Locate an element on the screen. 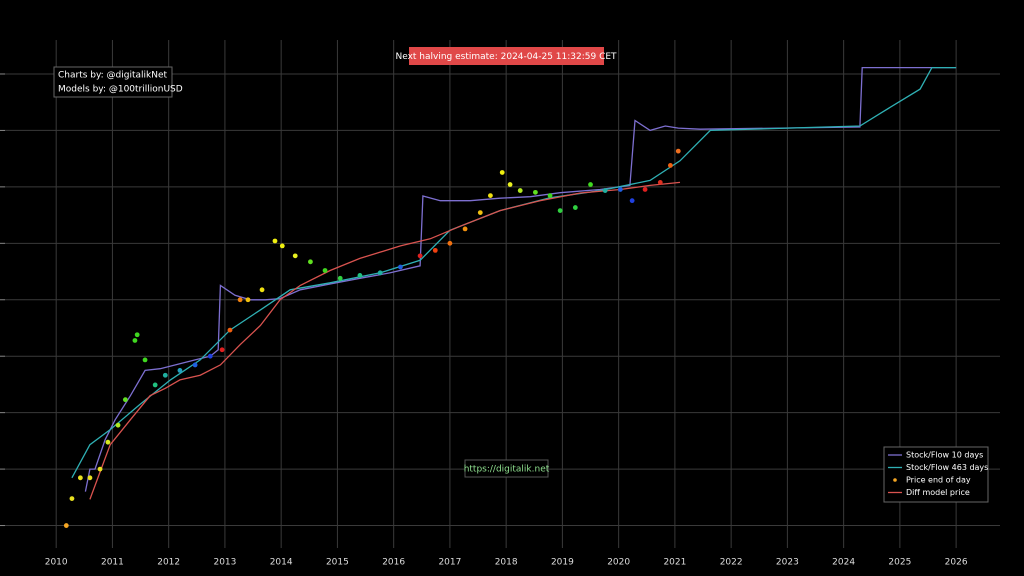 This screenshot has width=1024, height=576. x-tick-label: 2024 is located at coordinates (843, 563).